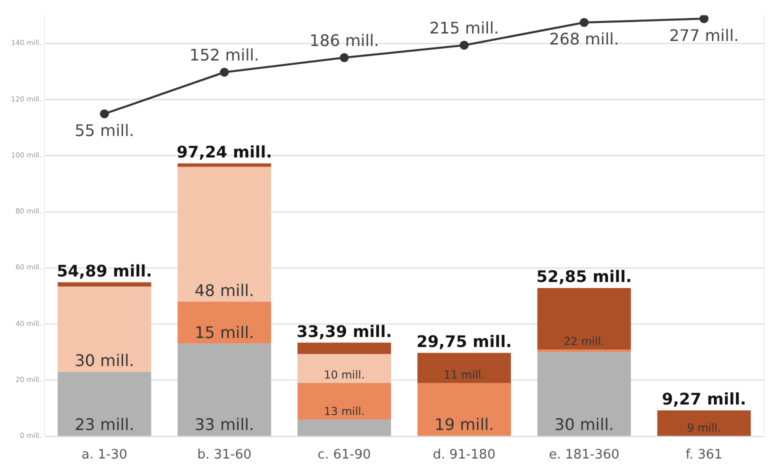 This screenshot has height=474, width=784. Describe the element at coordinates (464, 424) in the screenshot. I see `data-label: 19 mill.` at that location.